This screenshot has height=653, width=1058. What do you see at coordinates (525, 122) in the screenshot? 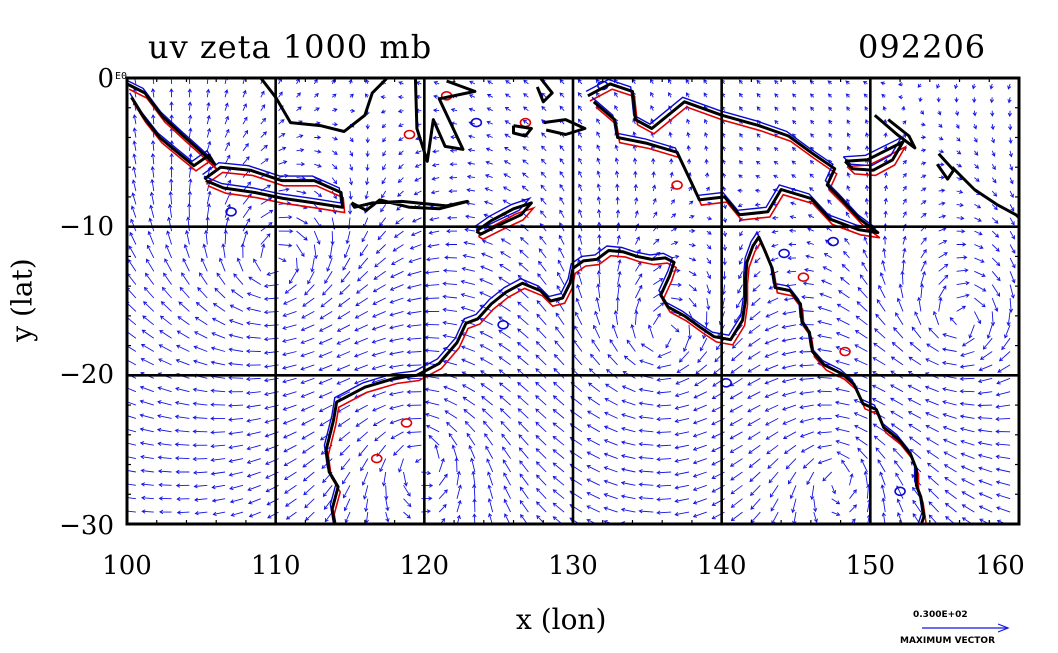
I see `positive-vorticity-blob` at bounding box center [525, 122].